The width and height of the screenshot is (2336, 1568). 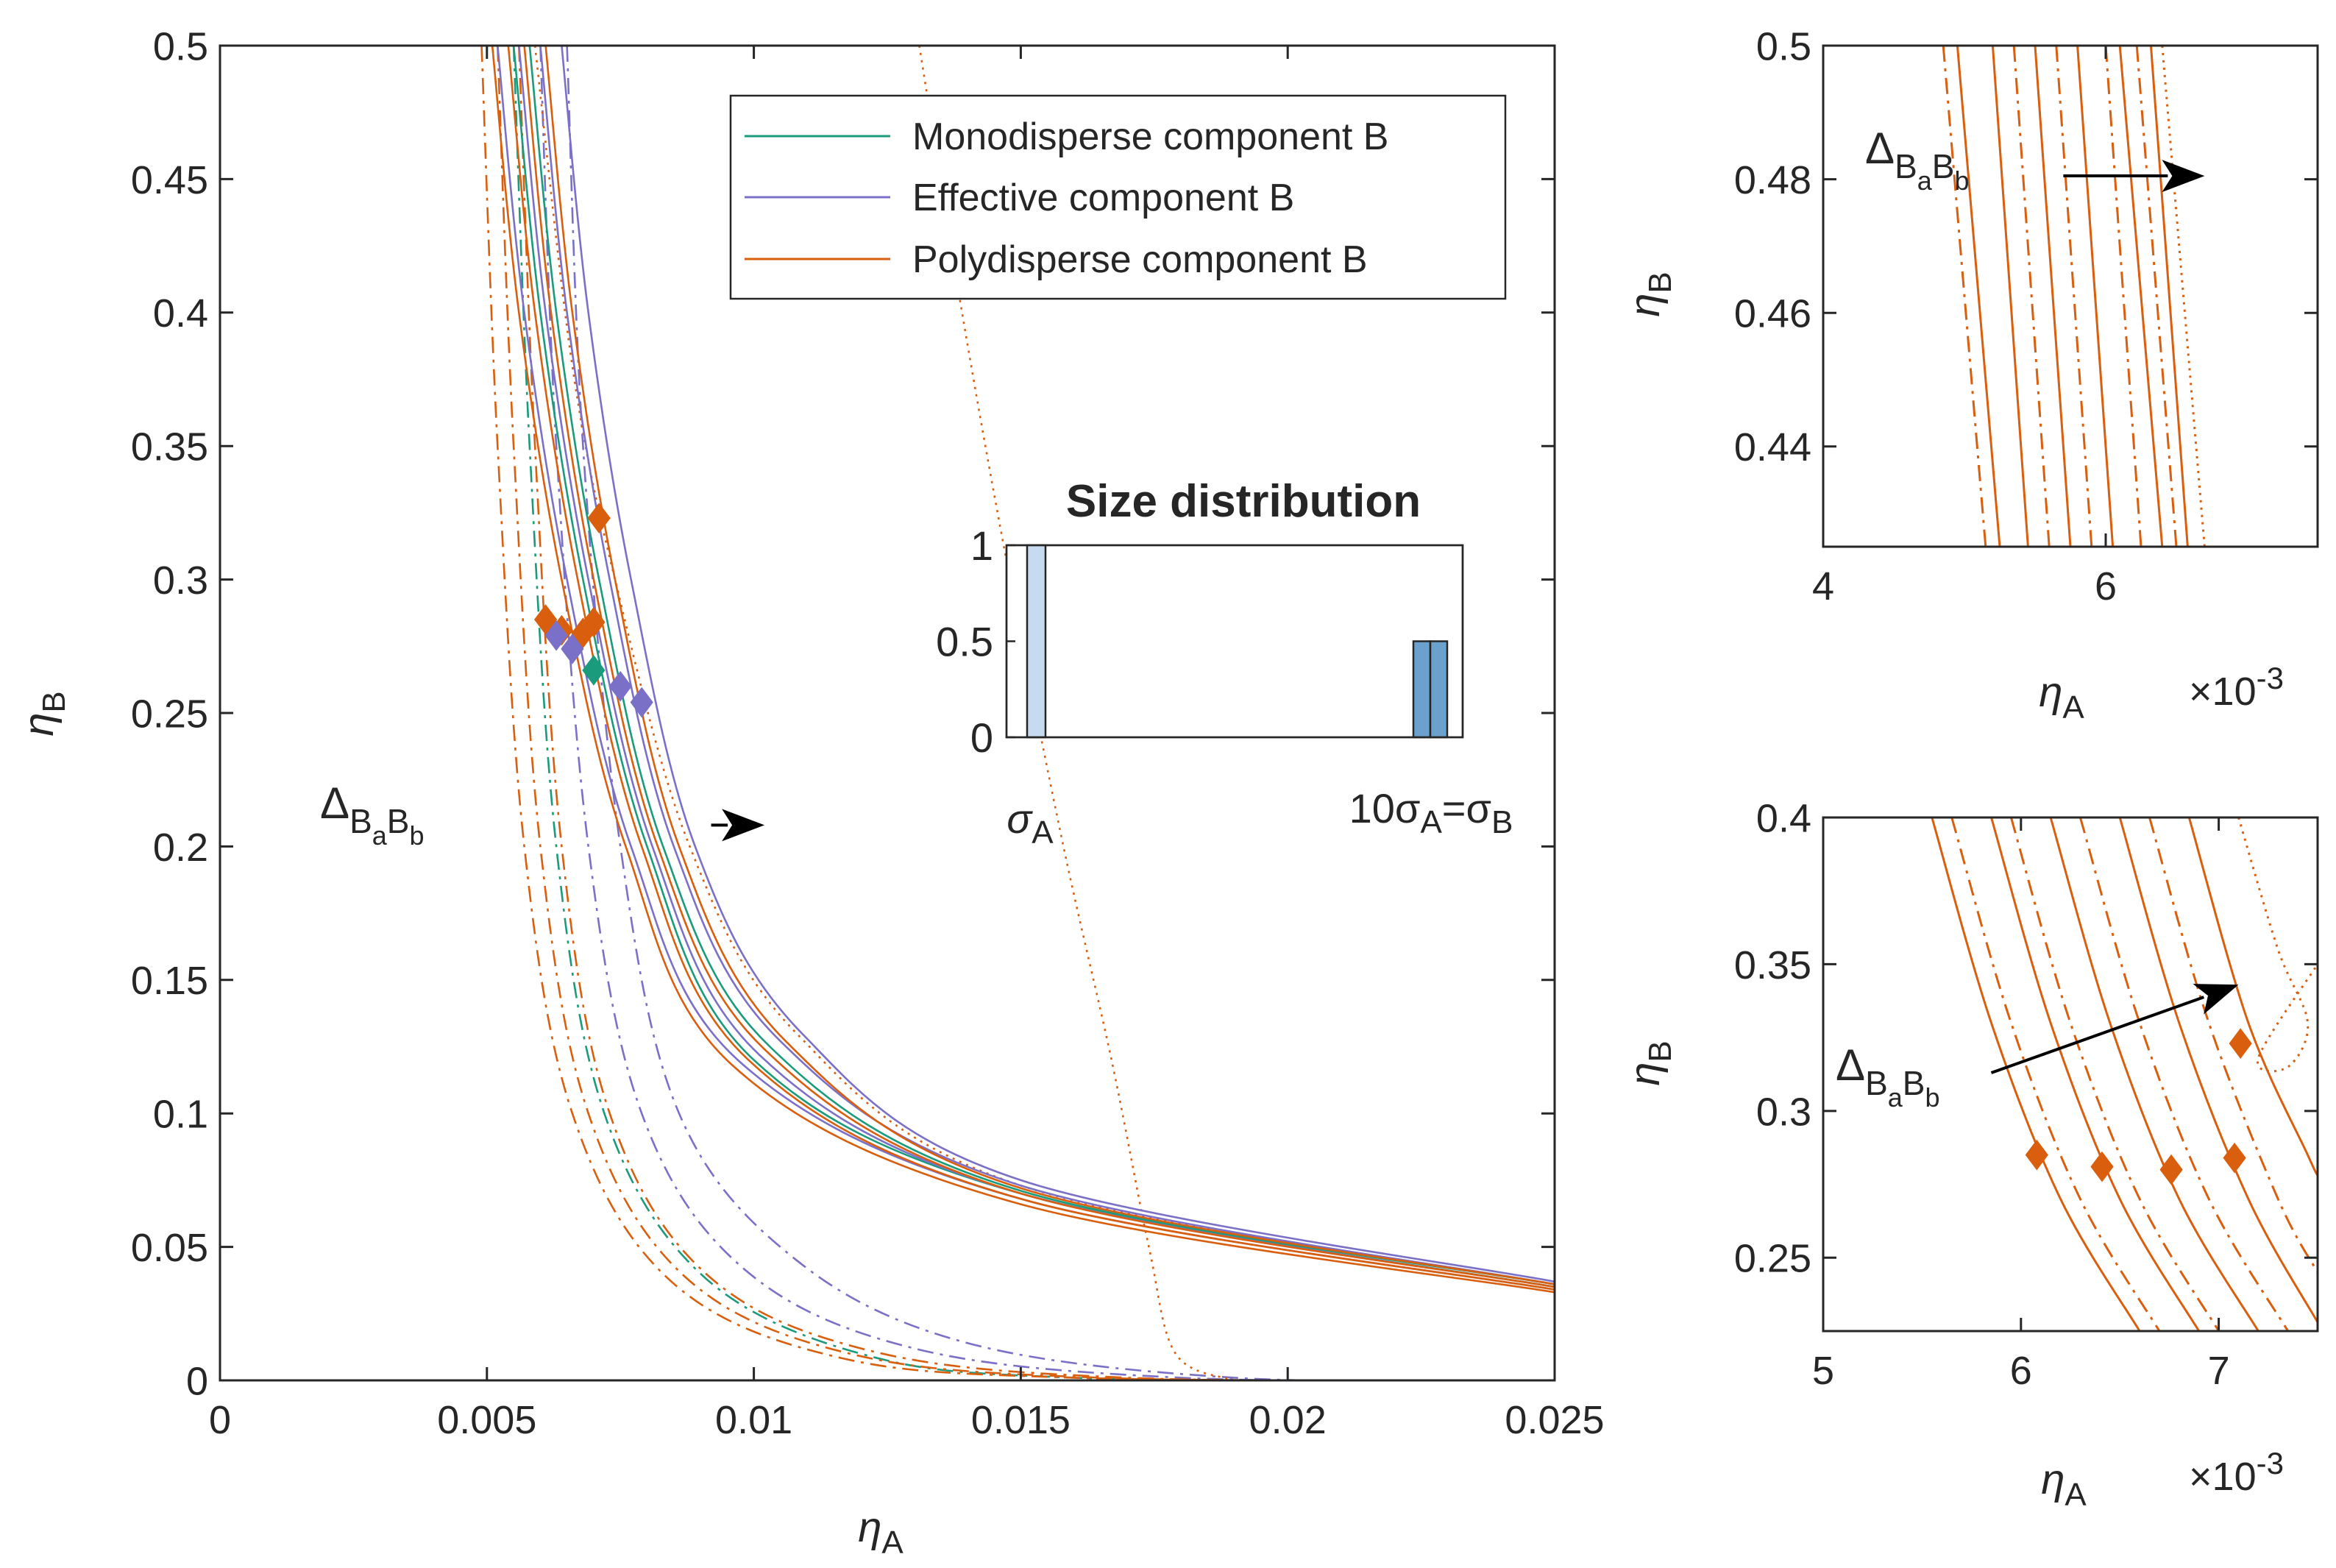 I want to click on zoom-bottom-y-ticks: 0.25 0.3 0.35 0.4, so click(x=2026, y=1038).